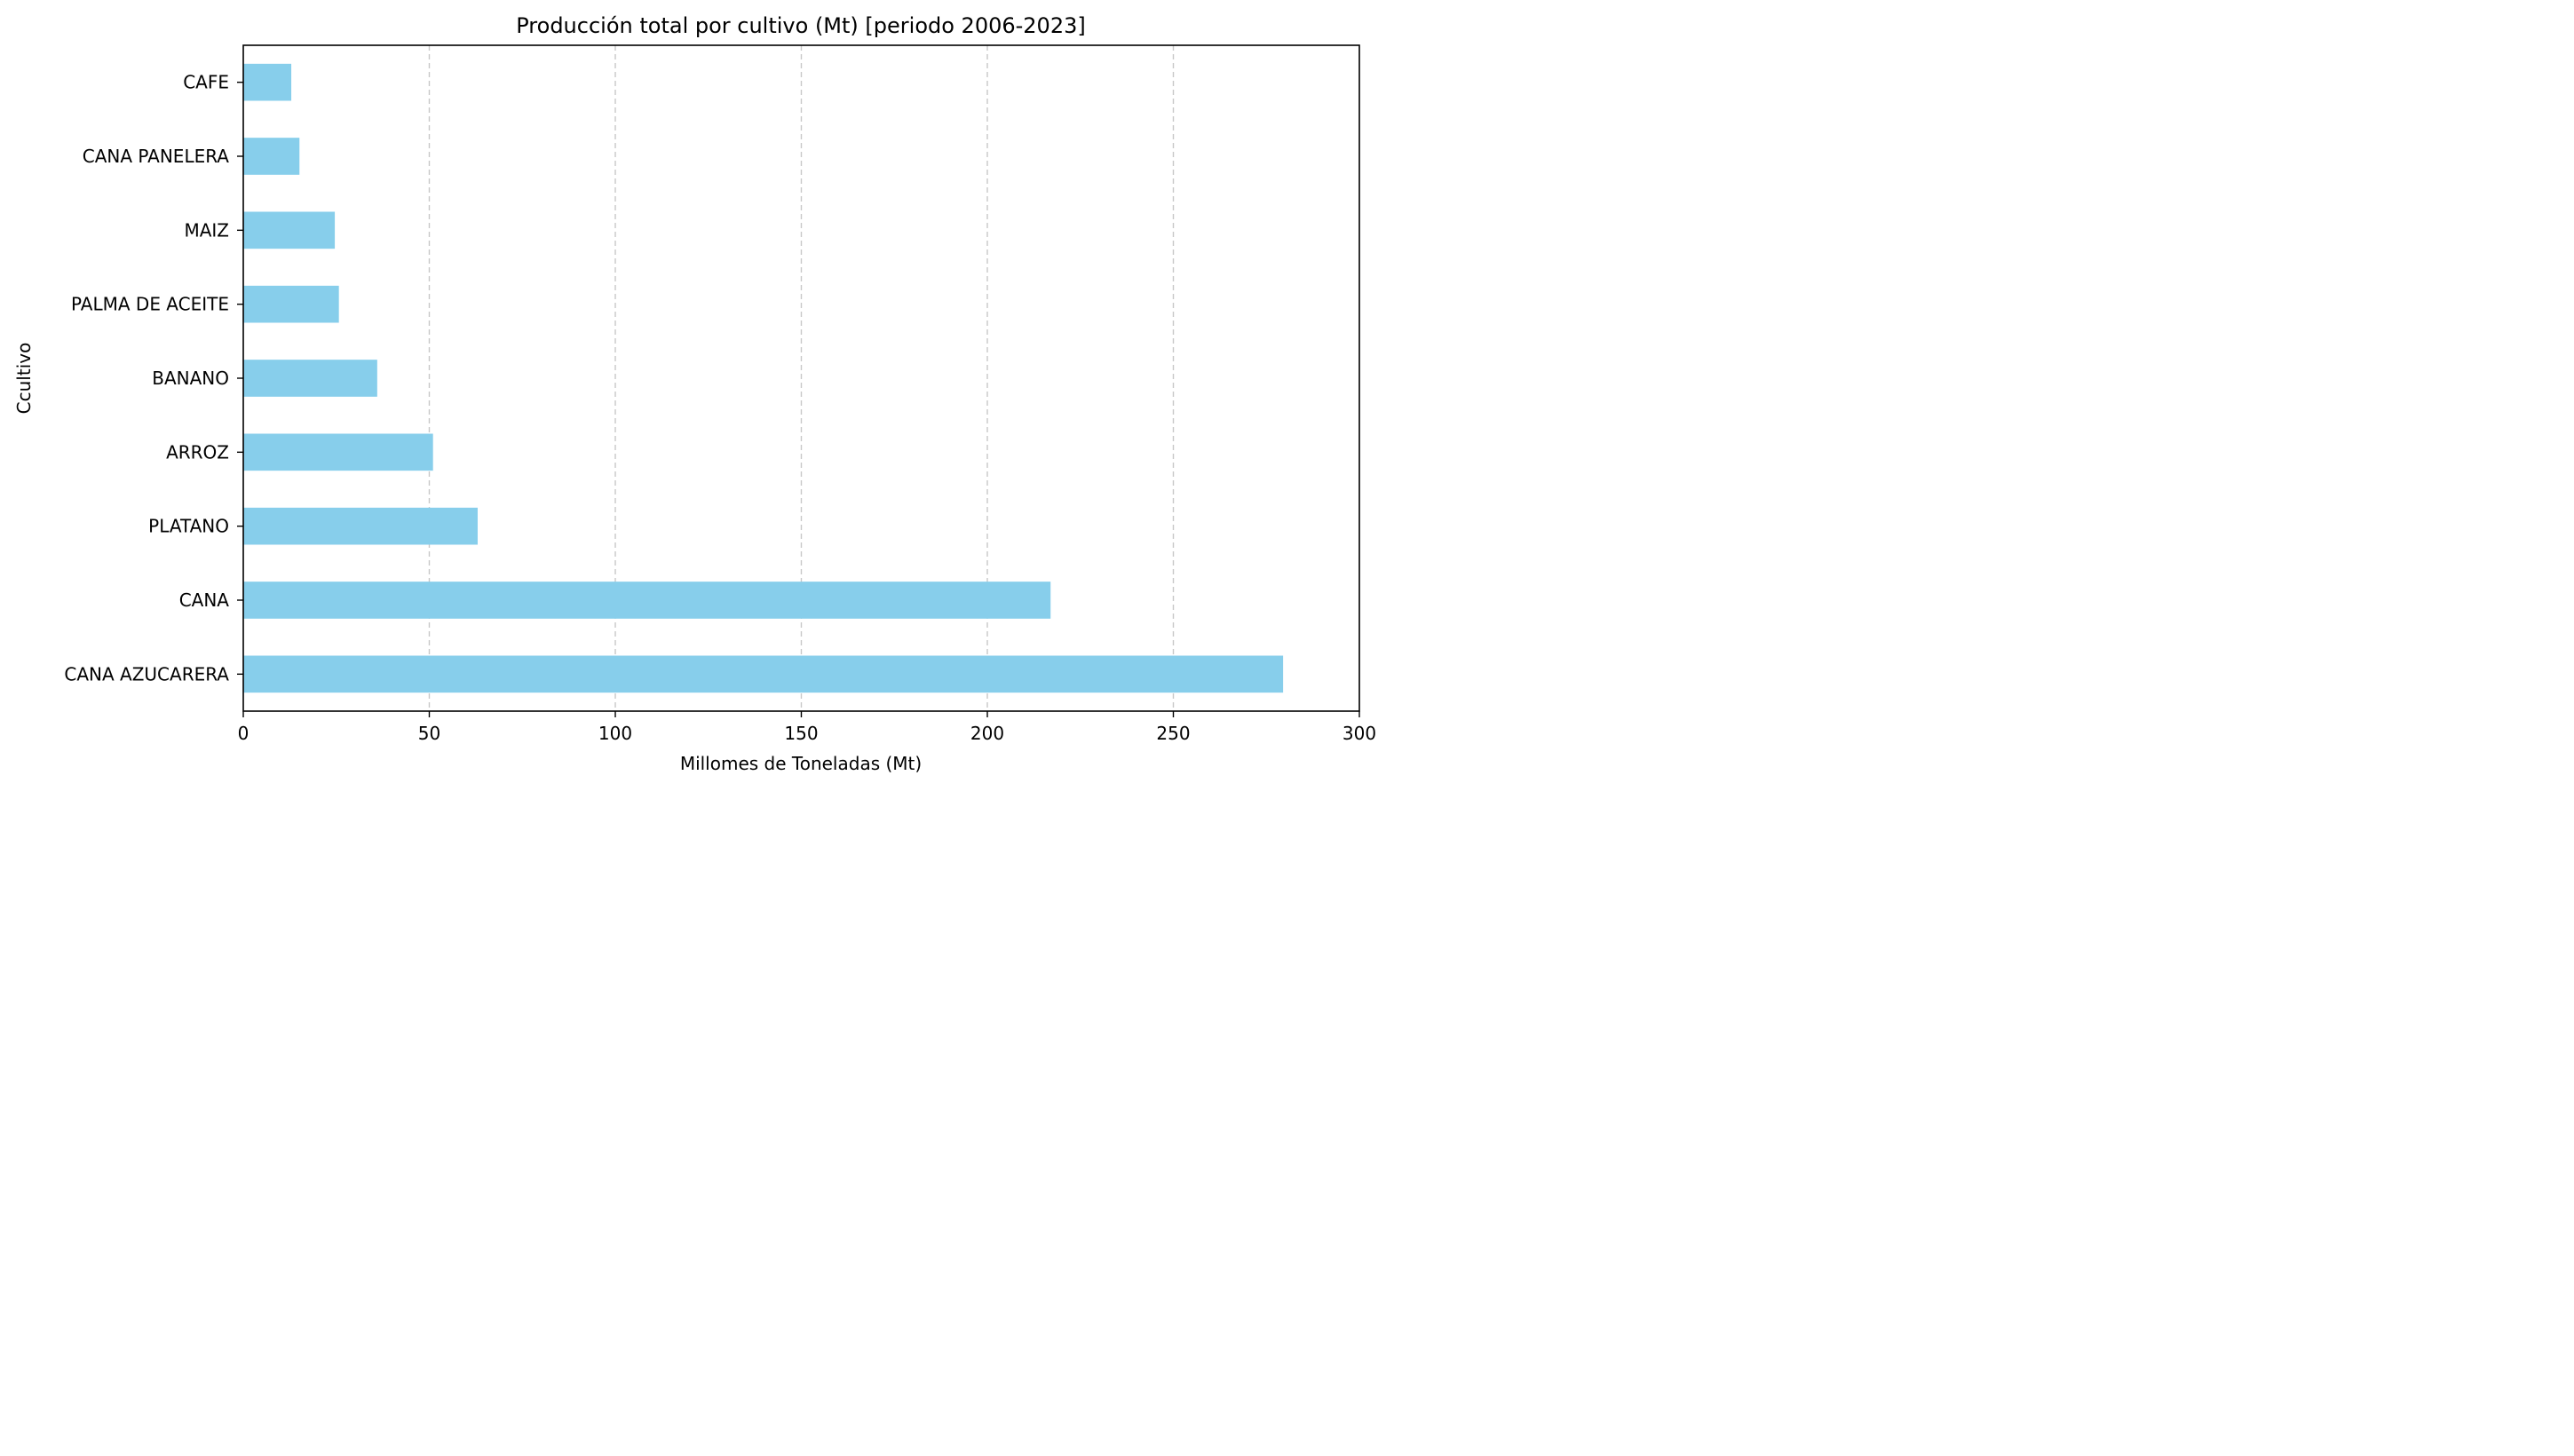  Describe the element at coordinates (243, 733) in the screenshot. I see `x-tick-label: 0` at that location.